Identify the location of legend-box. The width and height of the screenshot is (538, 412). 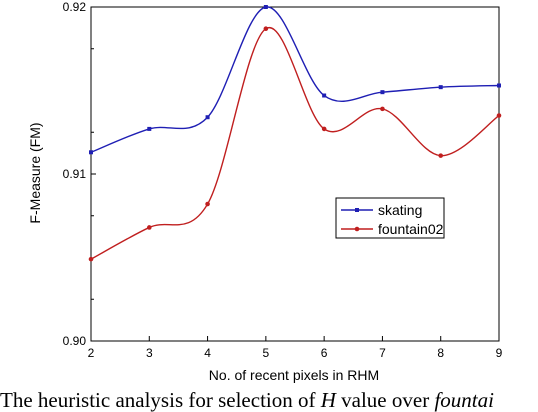
(390, 218).